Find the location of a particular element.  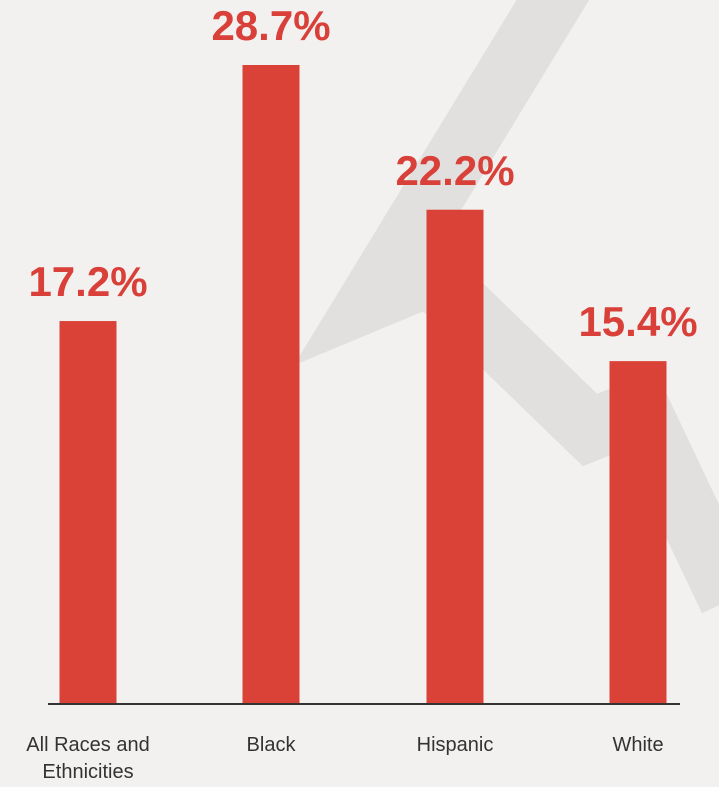

category-label: White is located at coordinates (638, 745).